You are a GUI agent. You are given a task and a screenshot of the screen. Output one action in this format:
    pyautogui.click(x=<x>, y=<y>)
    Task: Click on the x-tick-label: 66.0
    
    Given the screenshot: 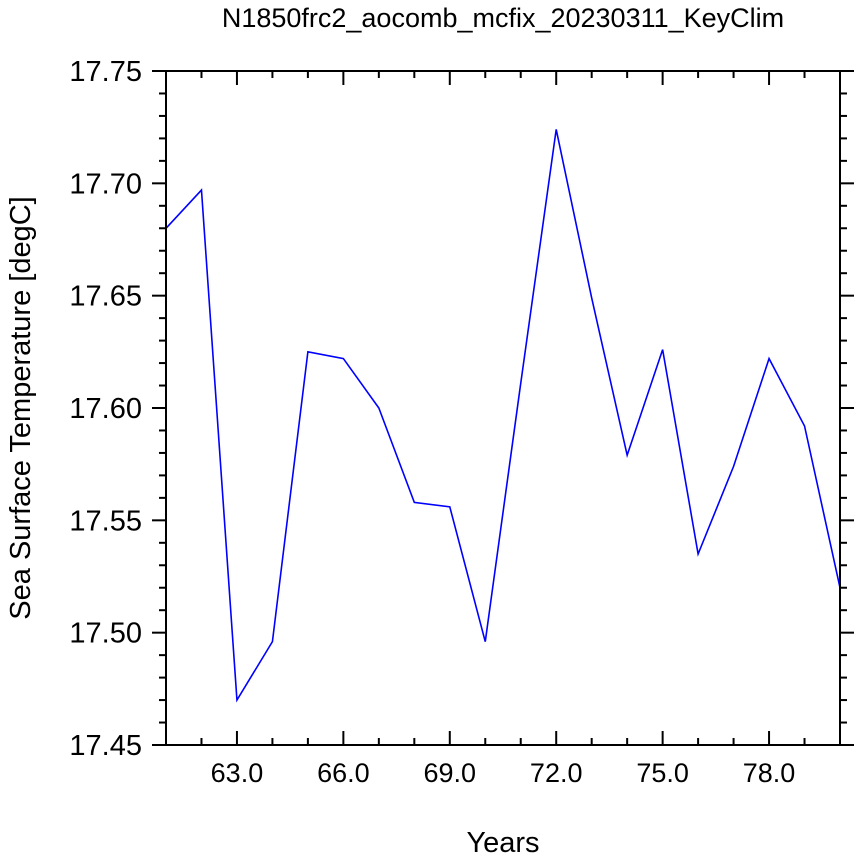 What is the action you would take?
    pyautogui.click(x=343, y=773)
    